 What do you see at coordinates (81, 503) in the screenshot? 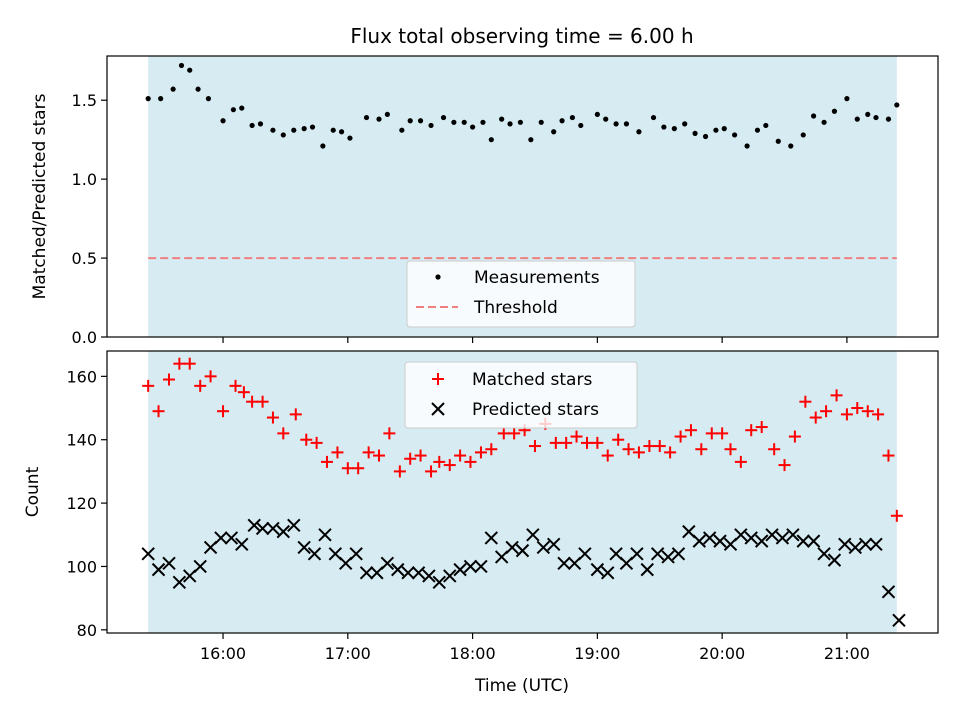
I see `y-tick-label: 120` at bounding box center [81, 503].